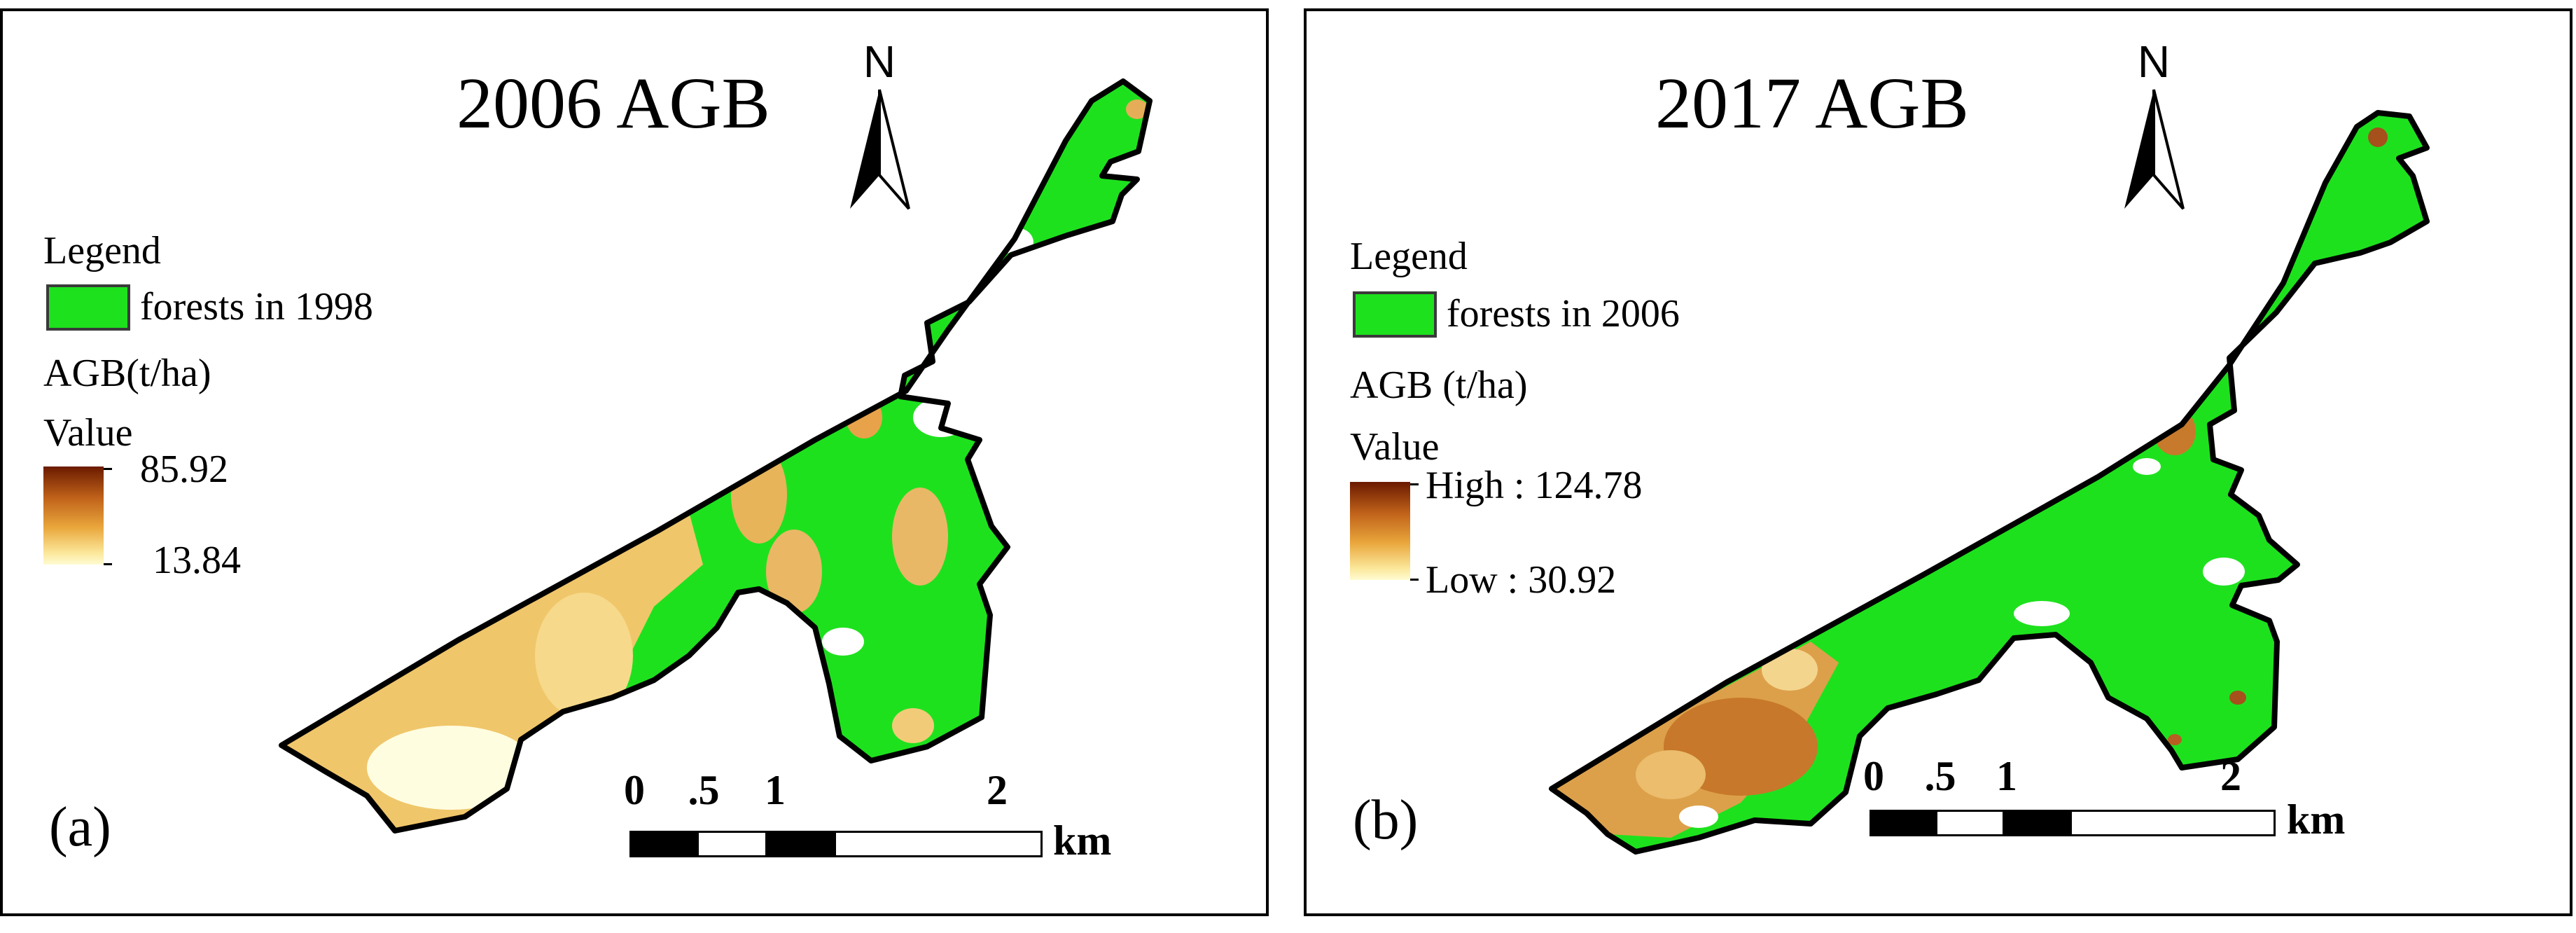  Describe the element at coordinates (127, 373) in the screenshot. I see `agb-label-a: AGB(t/ha)` at that location.